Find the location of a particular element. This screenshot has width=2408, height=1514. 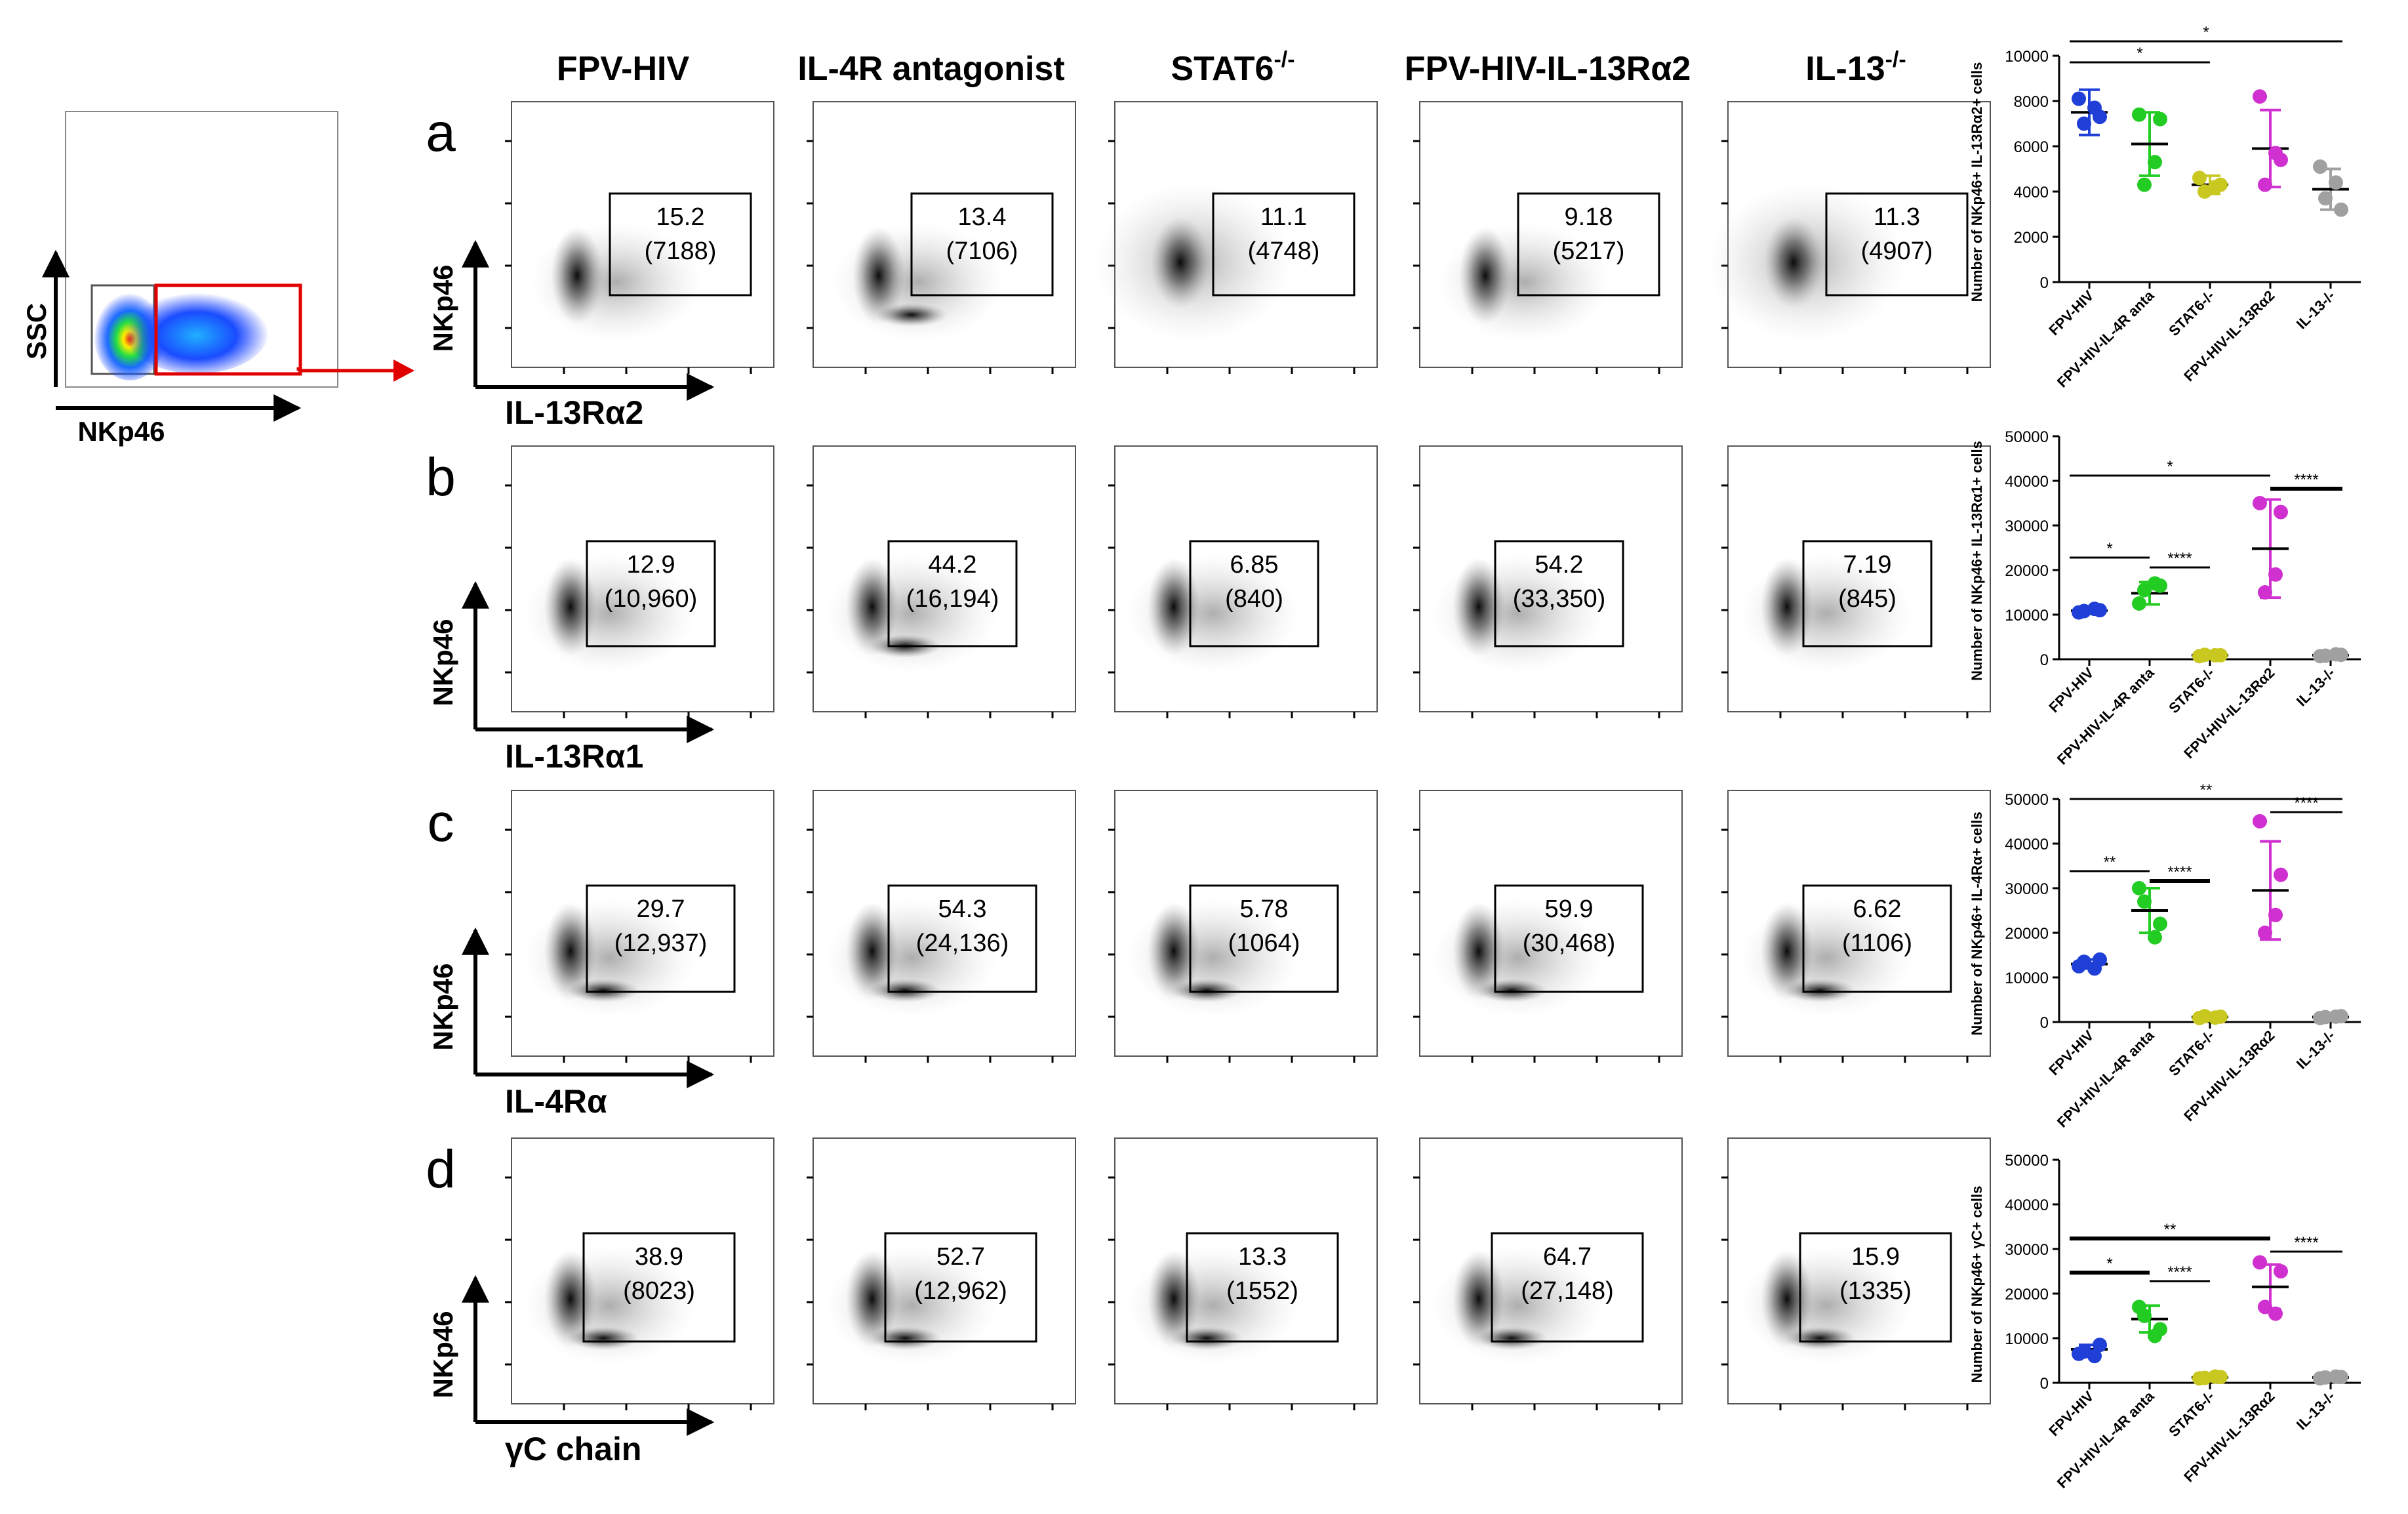

gate-percent: 11.3 is located at coordinates (1897, 217).